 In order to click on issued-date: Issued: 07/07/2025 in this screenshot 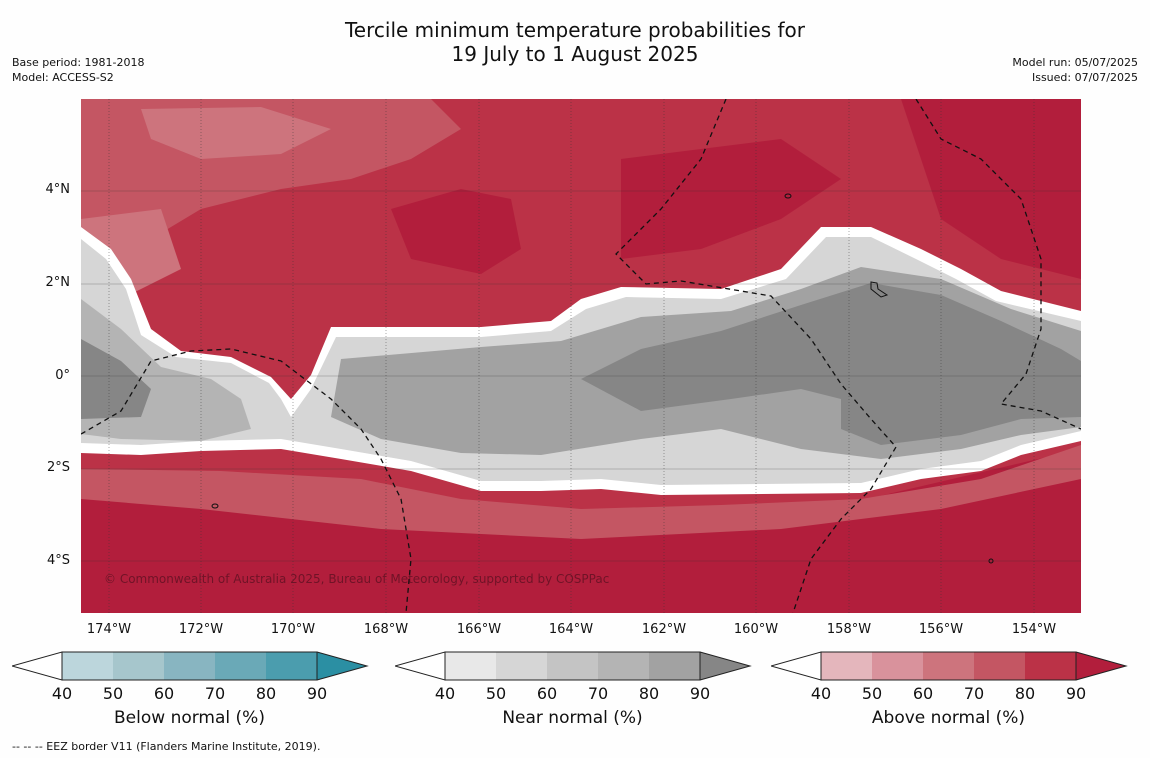, I will do `click(1084, 77)`.